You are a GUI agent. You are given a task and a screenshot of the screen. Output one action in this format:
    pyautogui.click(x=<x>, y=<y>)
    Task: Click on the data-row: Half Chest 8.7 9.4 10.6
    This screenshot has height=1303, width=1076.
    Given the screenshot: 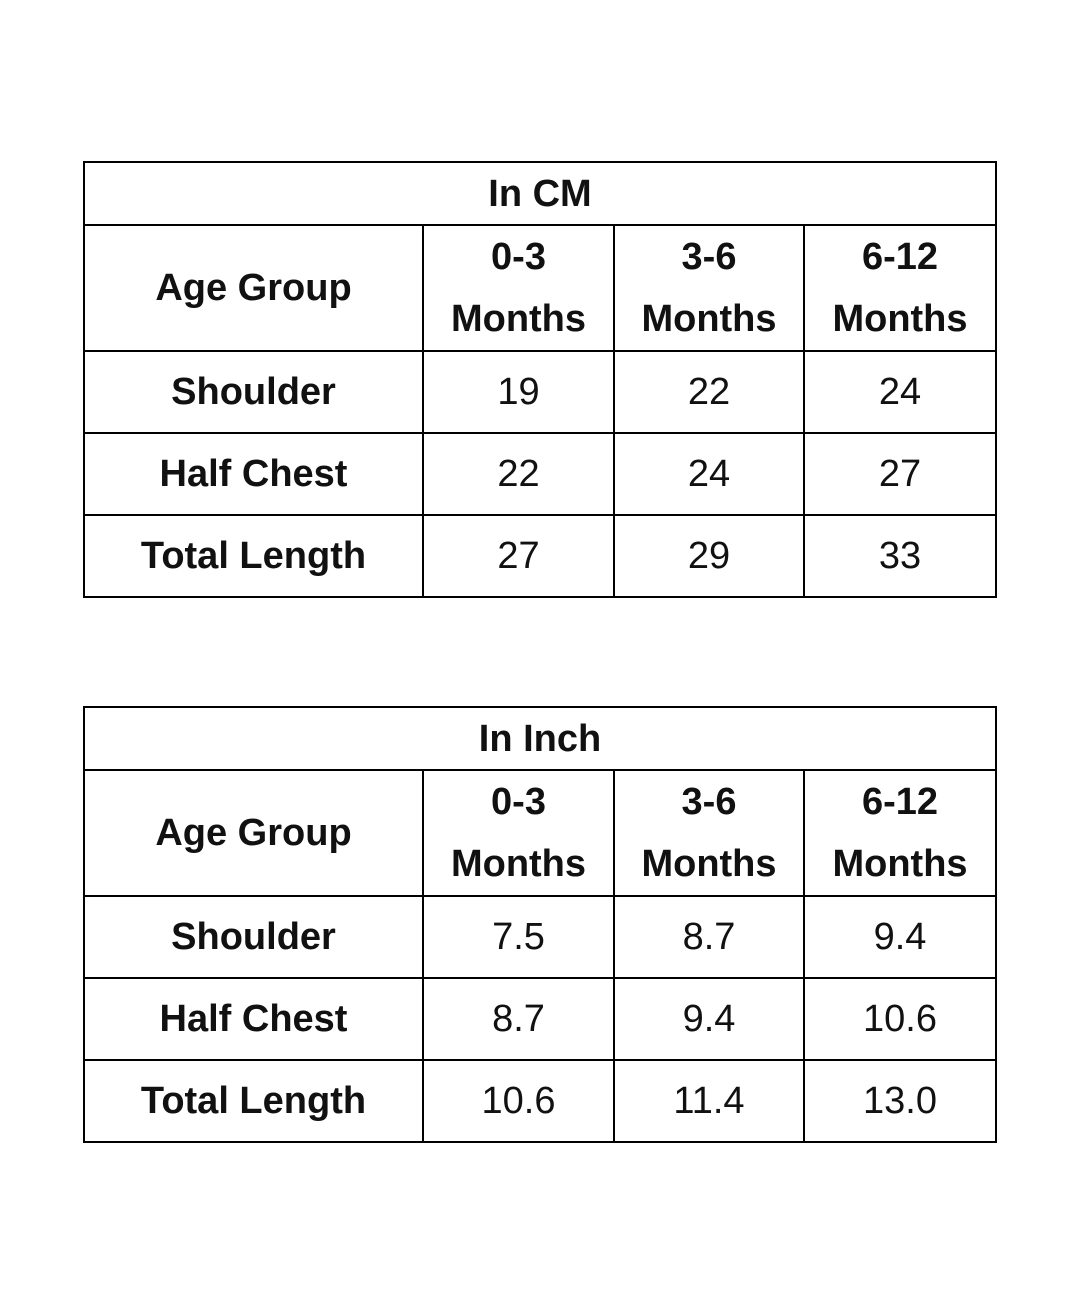 What is the action you would take?
    pyautogui.click(x=540, y=1019)
    